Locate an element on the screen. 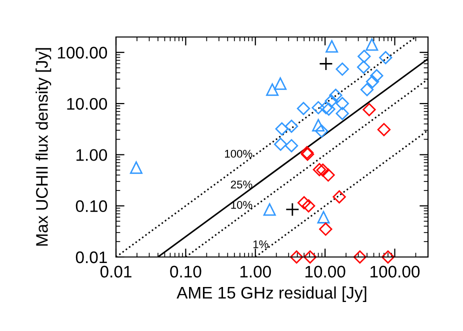 Image resolution: width=463 pixels, height=331 pixels. series-label: 25% is located at coordinates (241, 184).